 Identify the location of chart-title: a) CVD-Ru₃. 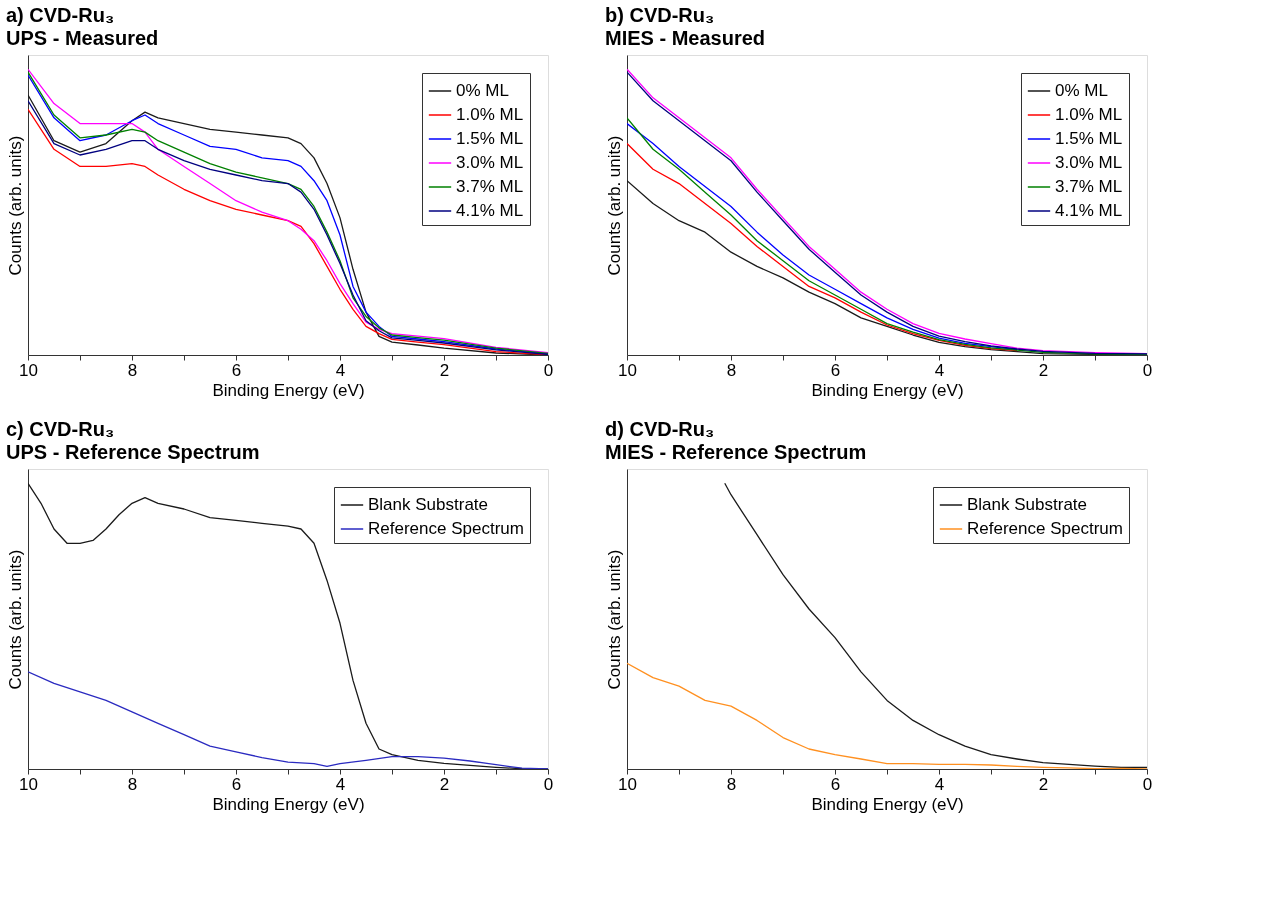
(60, 15).